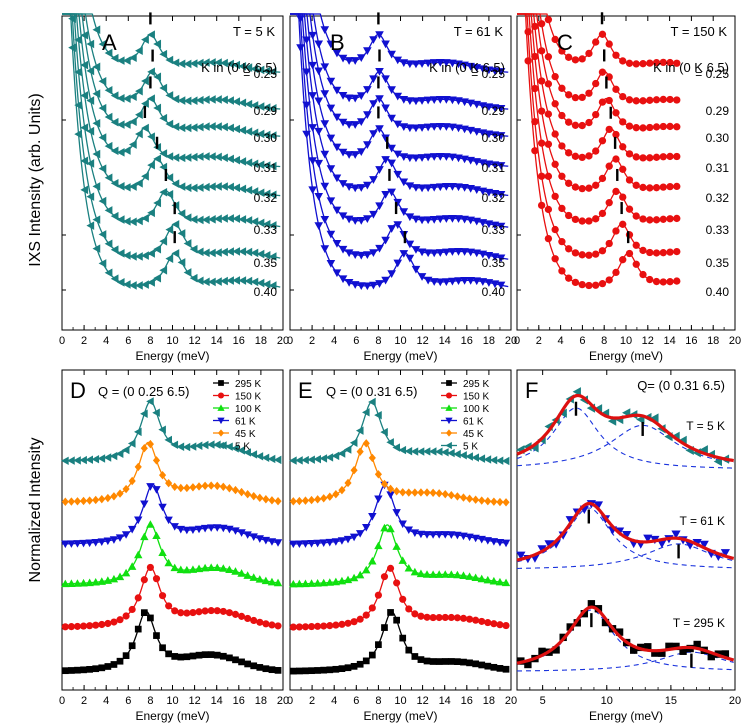  Describe the element at coordinates (681, 385) in the screenshot. I see `panel-title-F: Q= (0 0.31 6.5)` at that location.